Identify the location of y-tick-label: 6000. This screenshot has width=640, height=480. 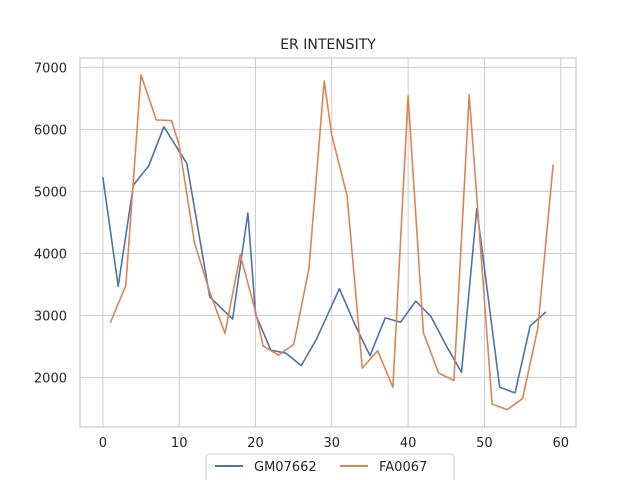
(50, 130).